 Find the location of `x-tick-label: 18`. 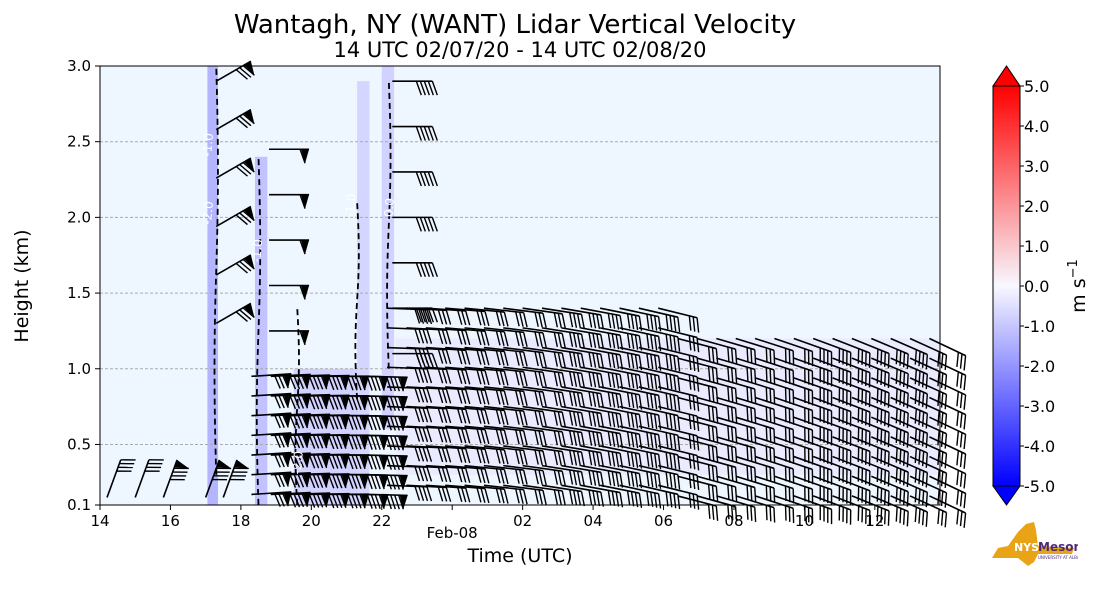

x-tick-label: 18 is located at coordinates (240, 521).